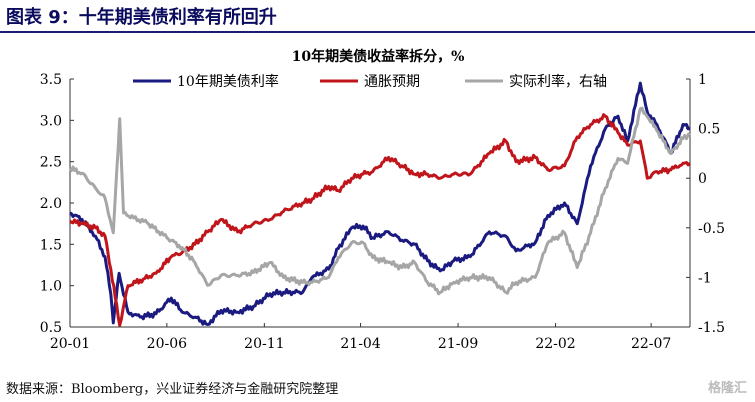  What do you see at coordinates (360, 344) in the screenshot?
I see `x-tick-label: 21-04` at bounding box center [360, 344].